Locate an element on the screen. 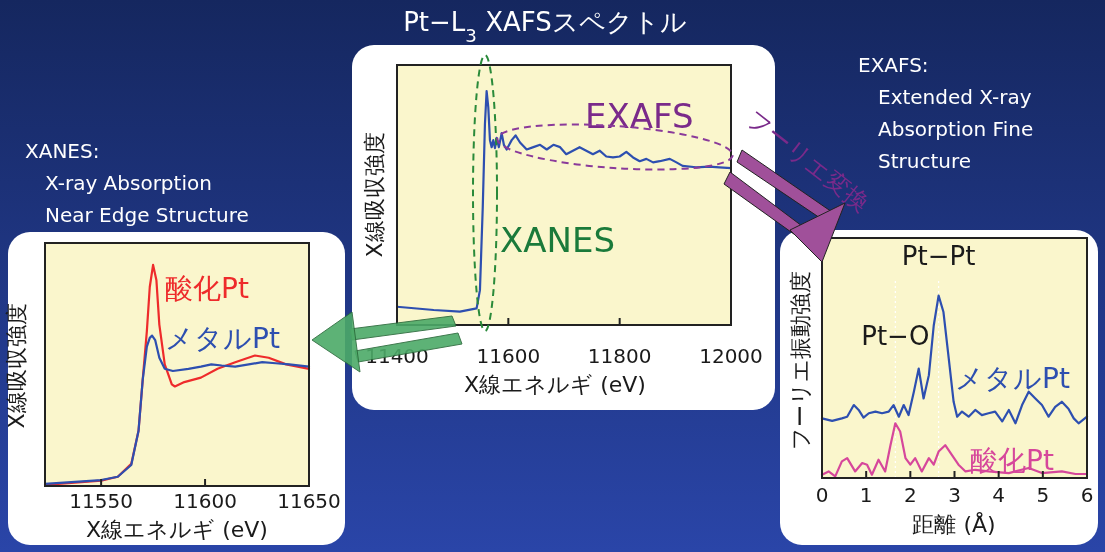 The height and width of the screenshot is (552, 1105). x-tick-label: 3 is located at coordinates (954, 495).